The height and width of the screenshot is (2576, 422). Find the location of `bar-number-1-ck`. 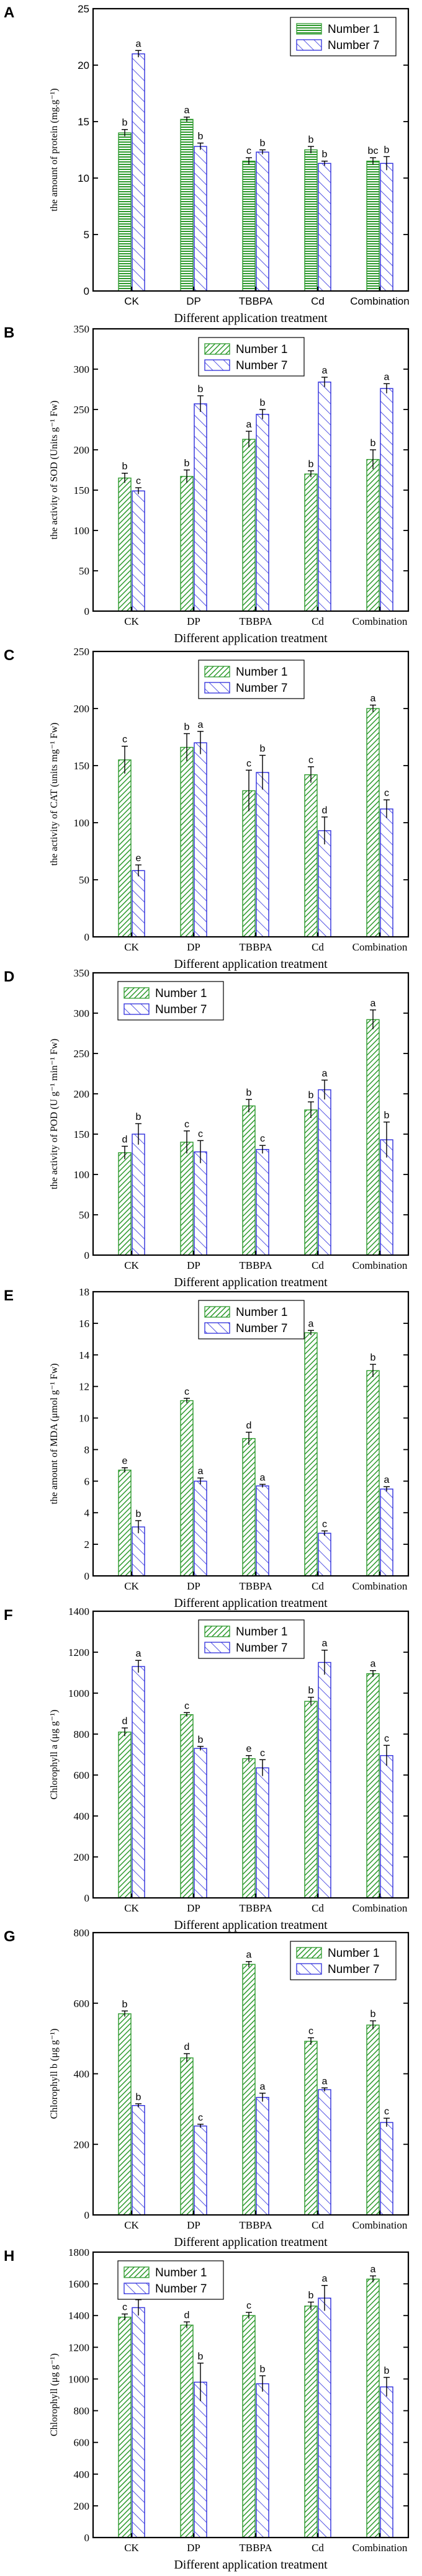

bar-number-1-ck is located at coordinates (125, 544).